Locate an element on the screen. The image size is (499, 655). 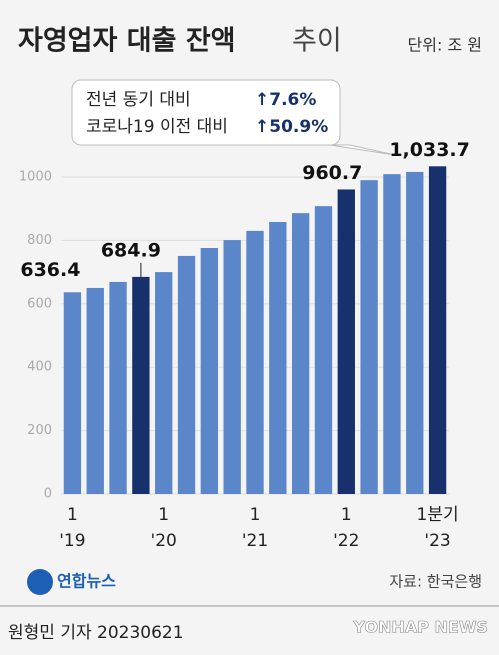
y-tick-label: 400 is located at coordinates (39, 367).